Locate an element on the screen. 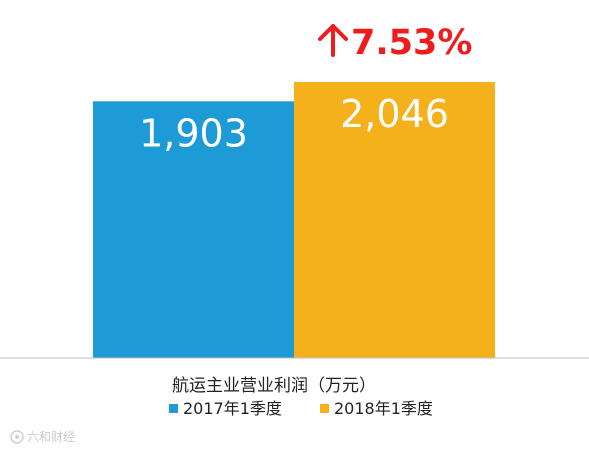  watermark-text: 六和财经 is located at coordinates (51, 437).